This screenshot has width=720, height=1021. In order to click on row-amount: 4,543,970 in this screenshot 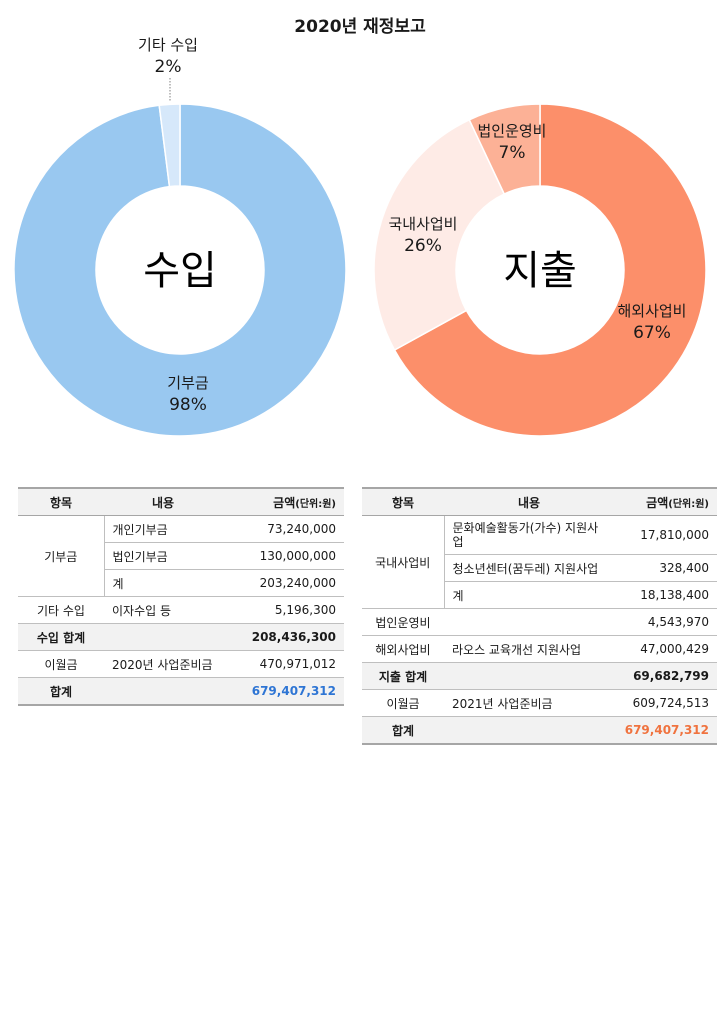, I will do `click(665, 622)`.